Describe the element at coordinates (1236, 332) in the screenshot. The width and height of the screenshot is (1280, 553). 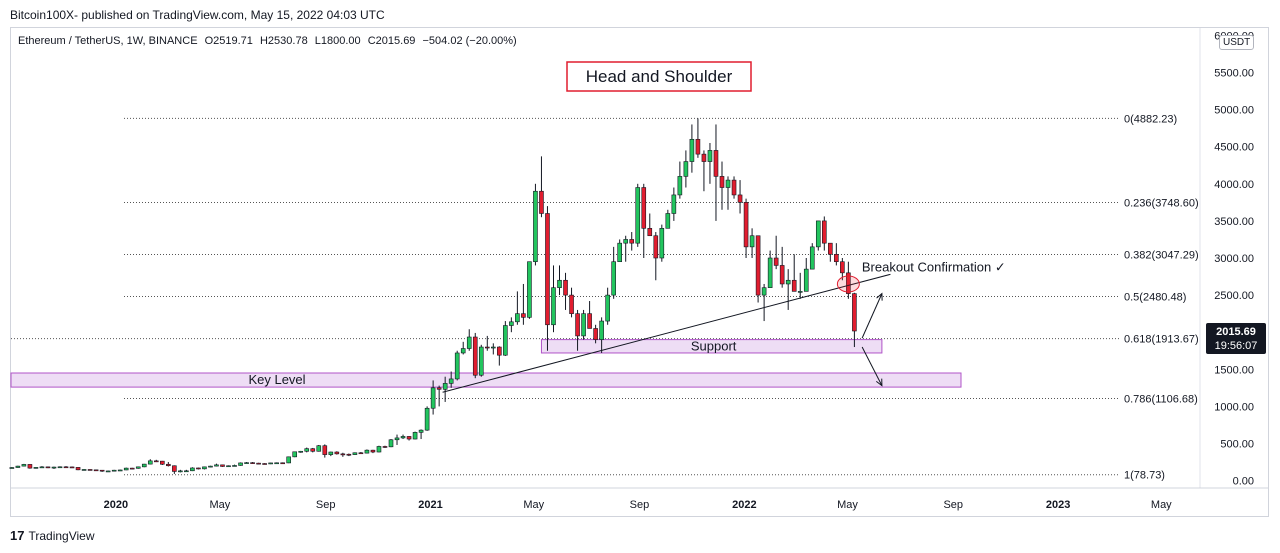
I see `last-price-value: 2015.69` at that location.